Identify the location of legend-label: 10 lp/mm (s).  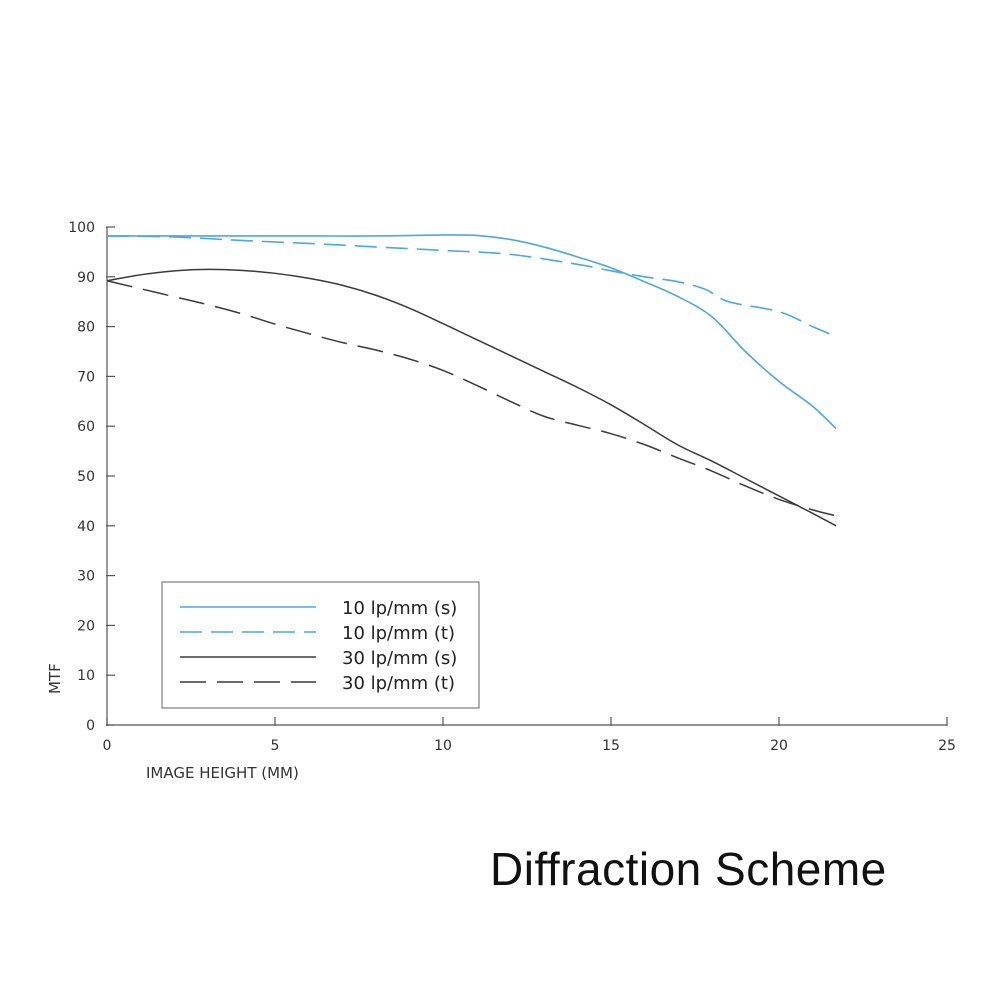
(399, 608).